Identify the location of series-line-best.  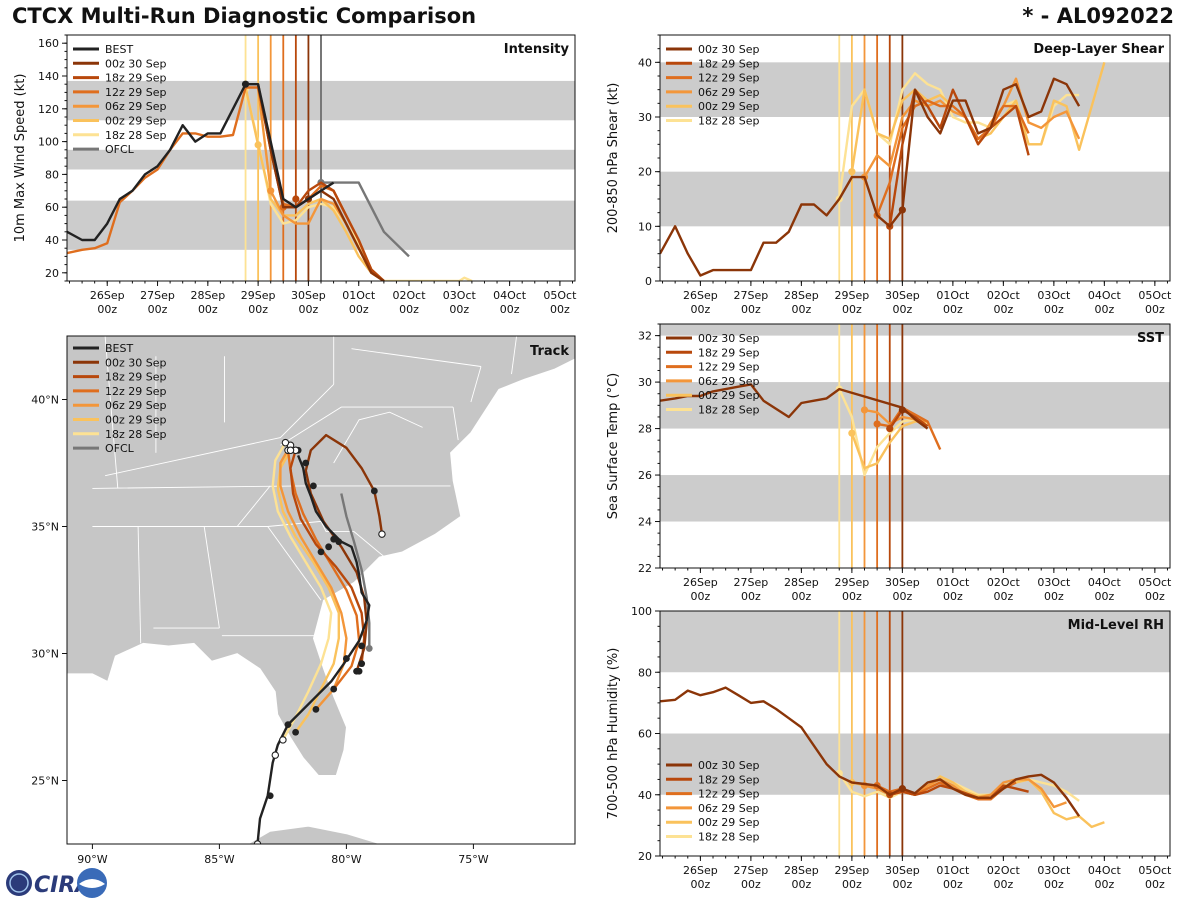
(201, 162).